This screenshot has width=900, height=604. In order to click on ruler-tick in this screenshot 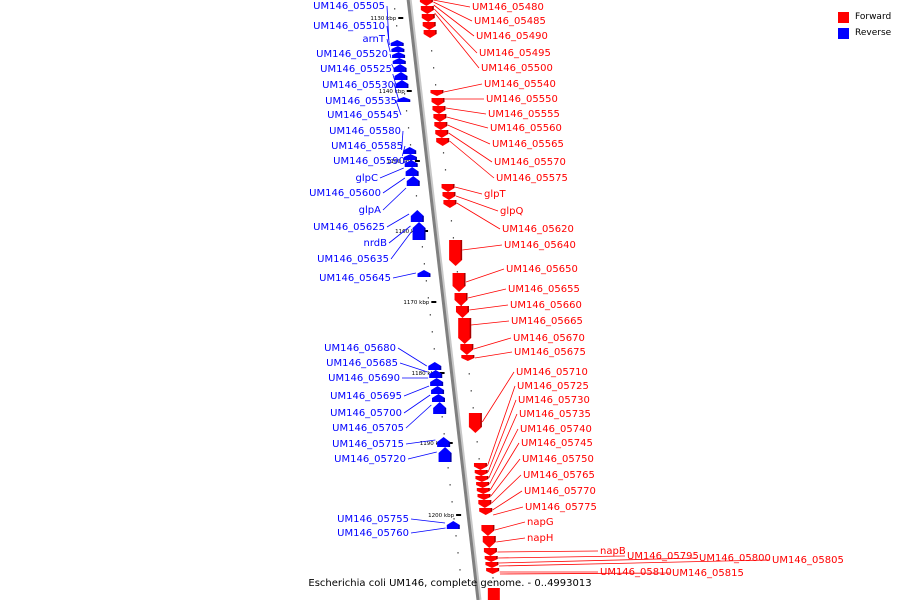, I will do `click(459, 515)`.